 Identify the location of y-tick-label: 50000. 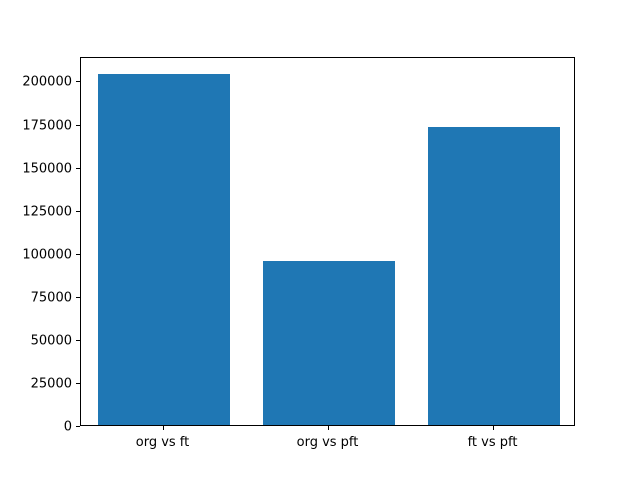
(51, 341).